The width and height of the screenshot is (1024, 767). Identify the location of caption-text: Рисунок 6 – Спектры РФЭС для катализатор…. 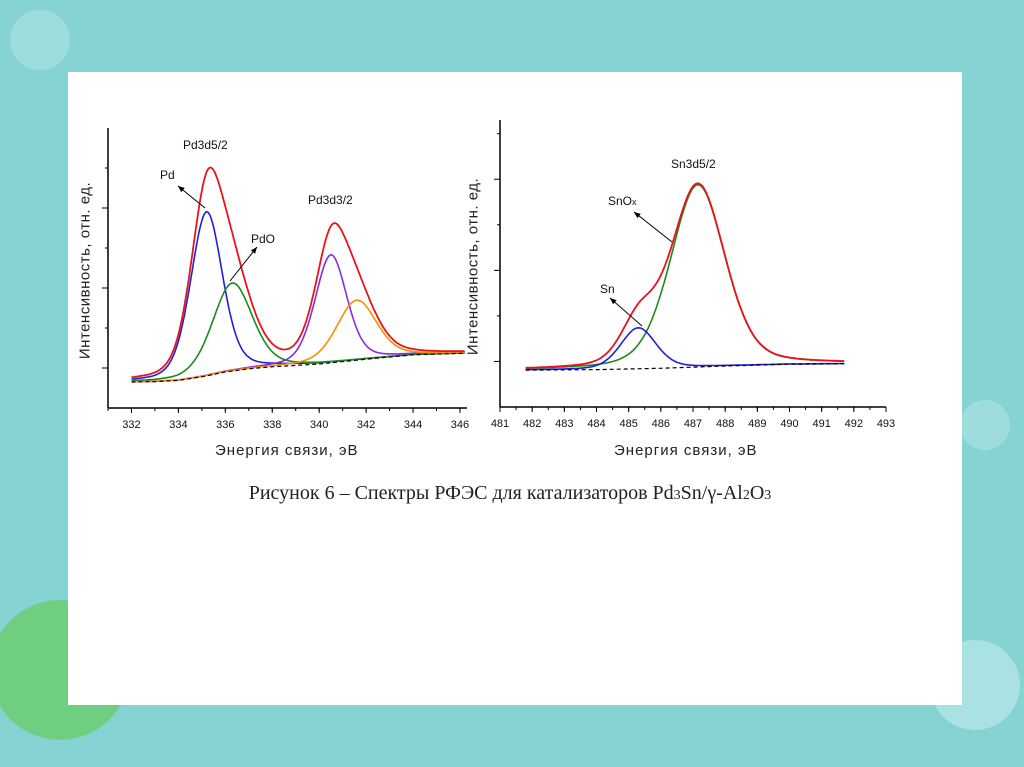
(461, 493).